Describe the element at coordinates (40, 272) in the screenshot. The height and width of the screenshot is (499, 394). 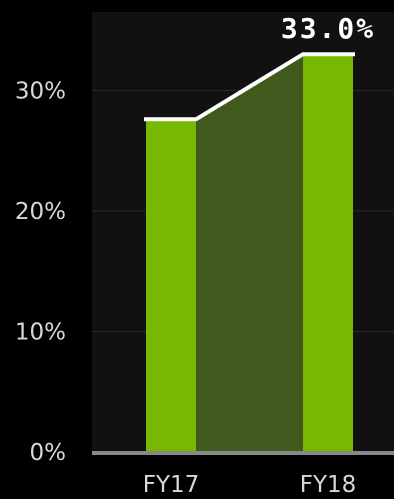
I see `y-axis-ticks: 0% 10% 20% 30%` at that location.